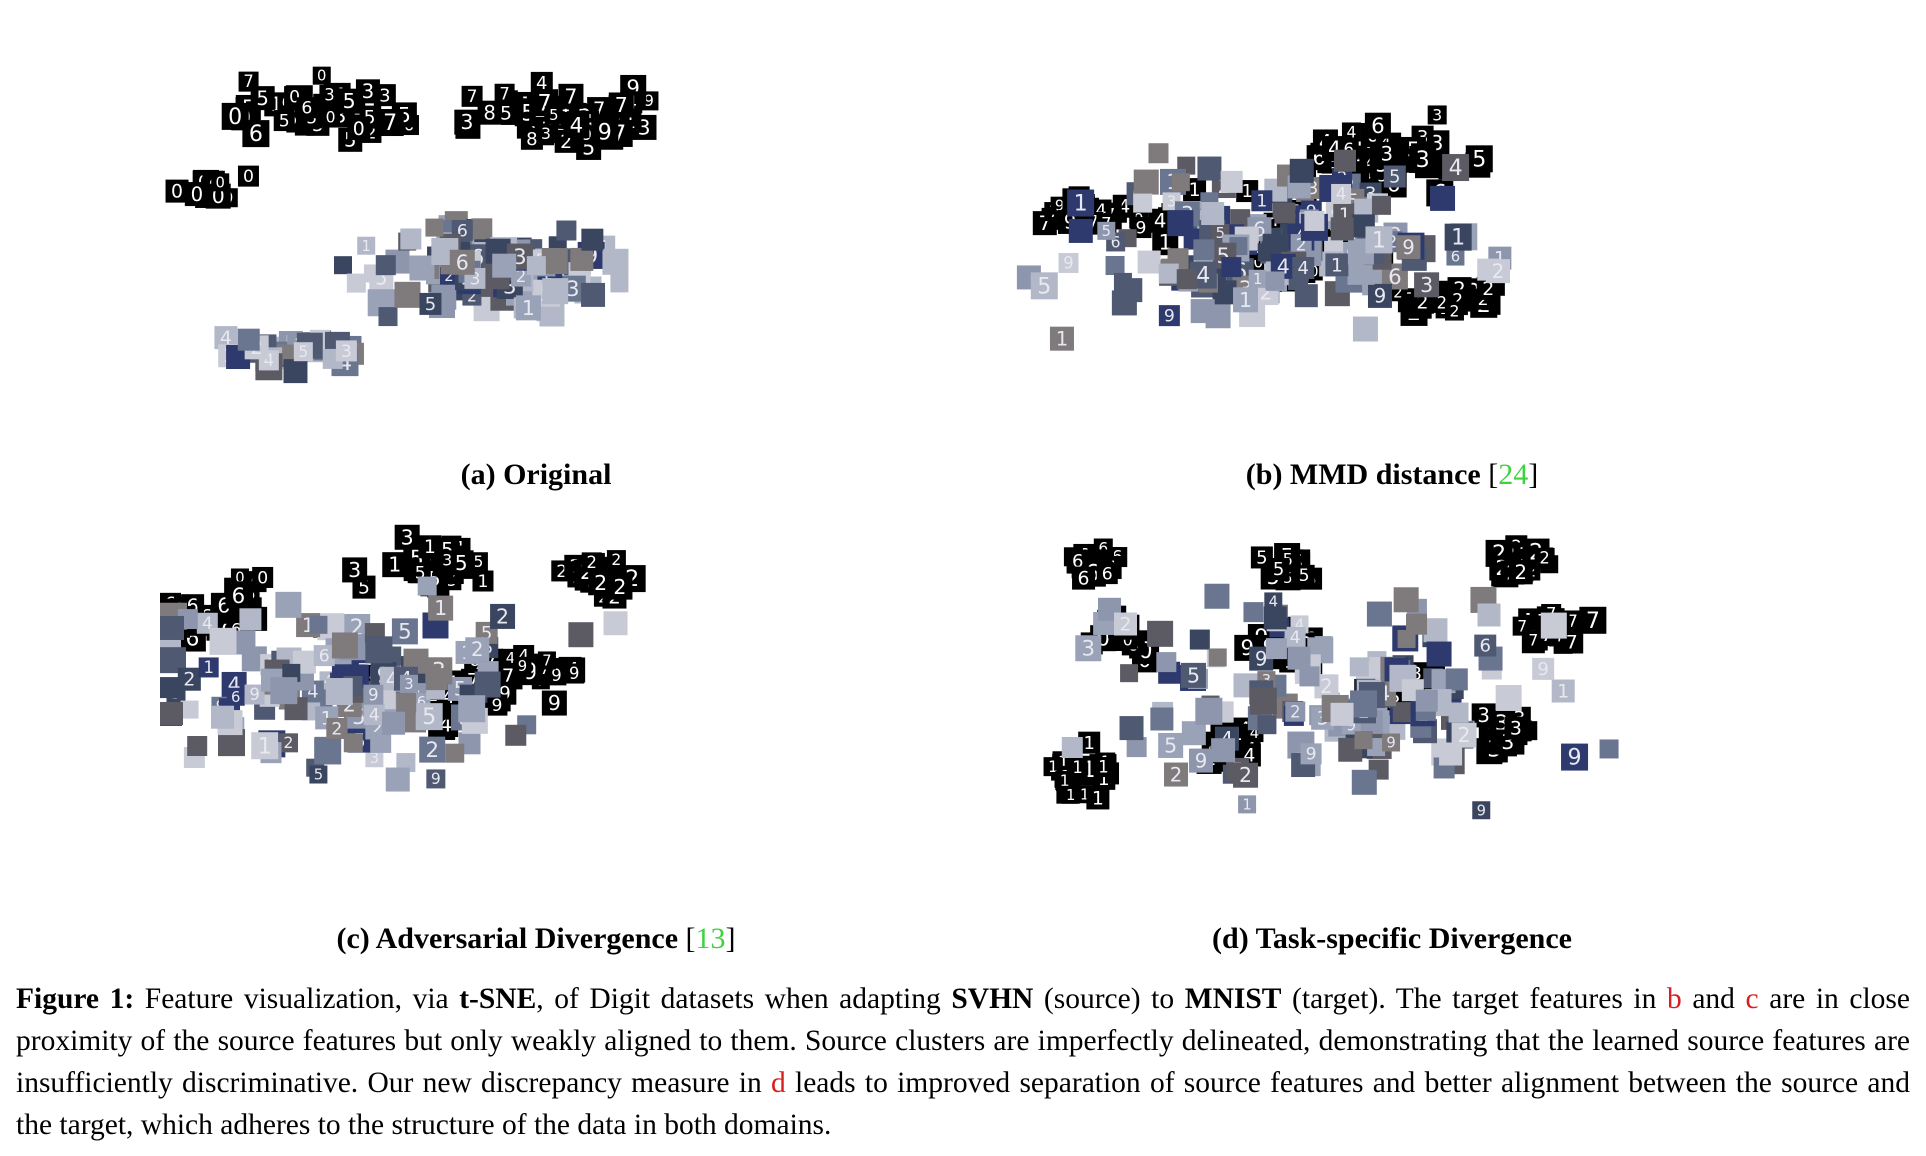 The height and width of the screenshot is (1156, 1926). Describe the element at coordinates (531, 139) in the screenshot. I see `svg-text: 8` at that location.